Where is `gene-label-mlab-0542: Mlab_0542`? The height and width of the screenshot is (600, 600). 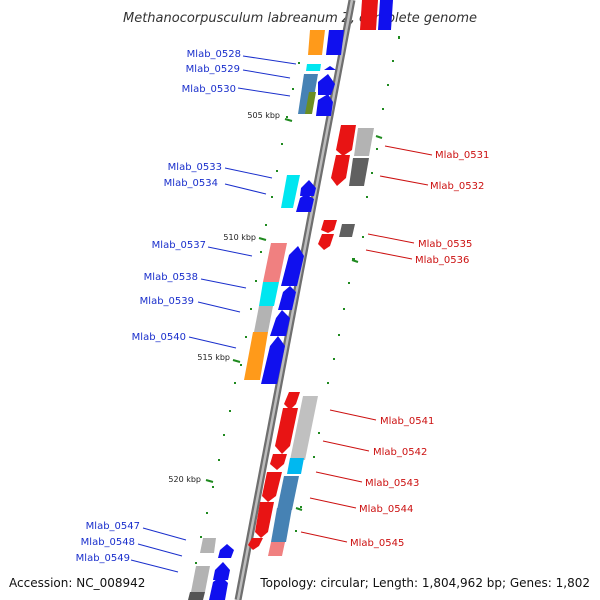
gene-label-mlab-0542: Mlab_0542 is located at coordinates (400, 452).